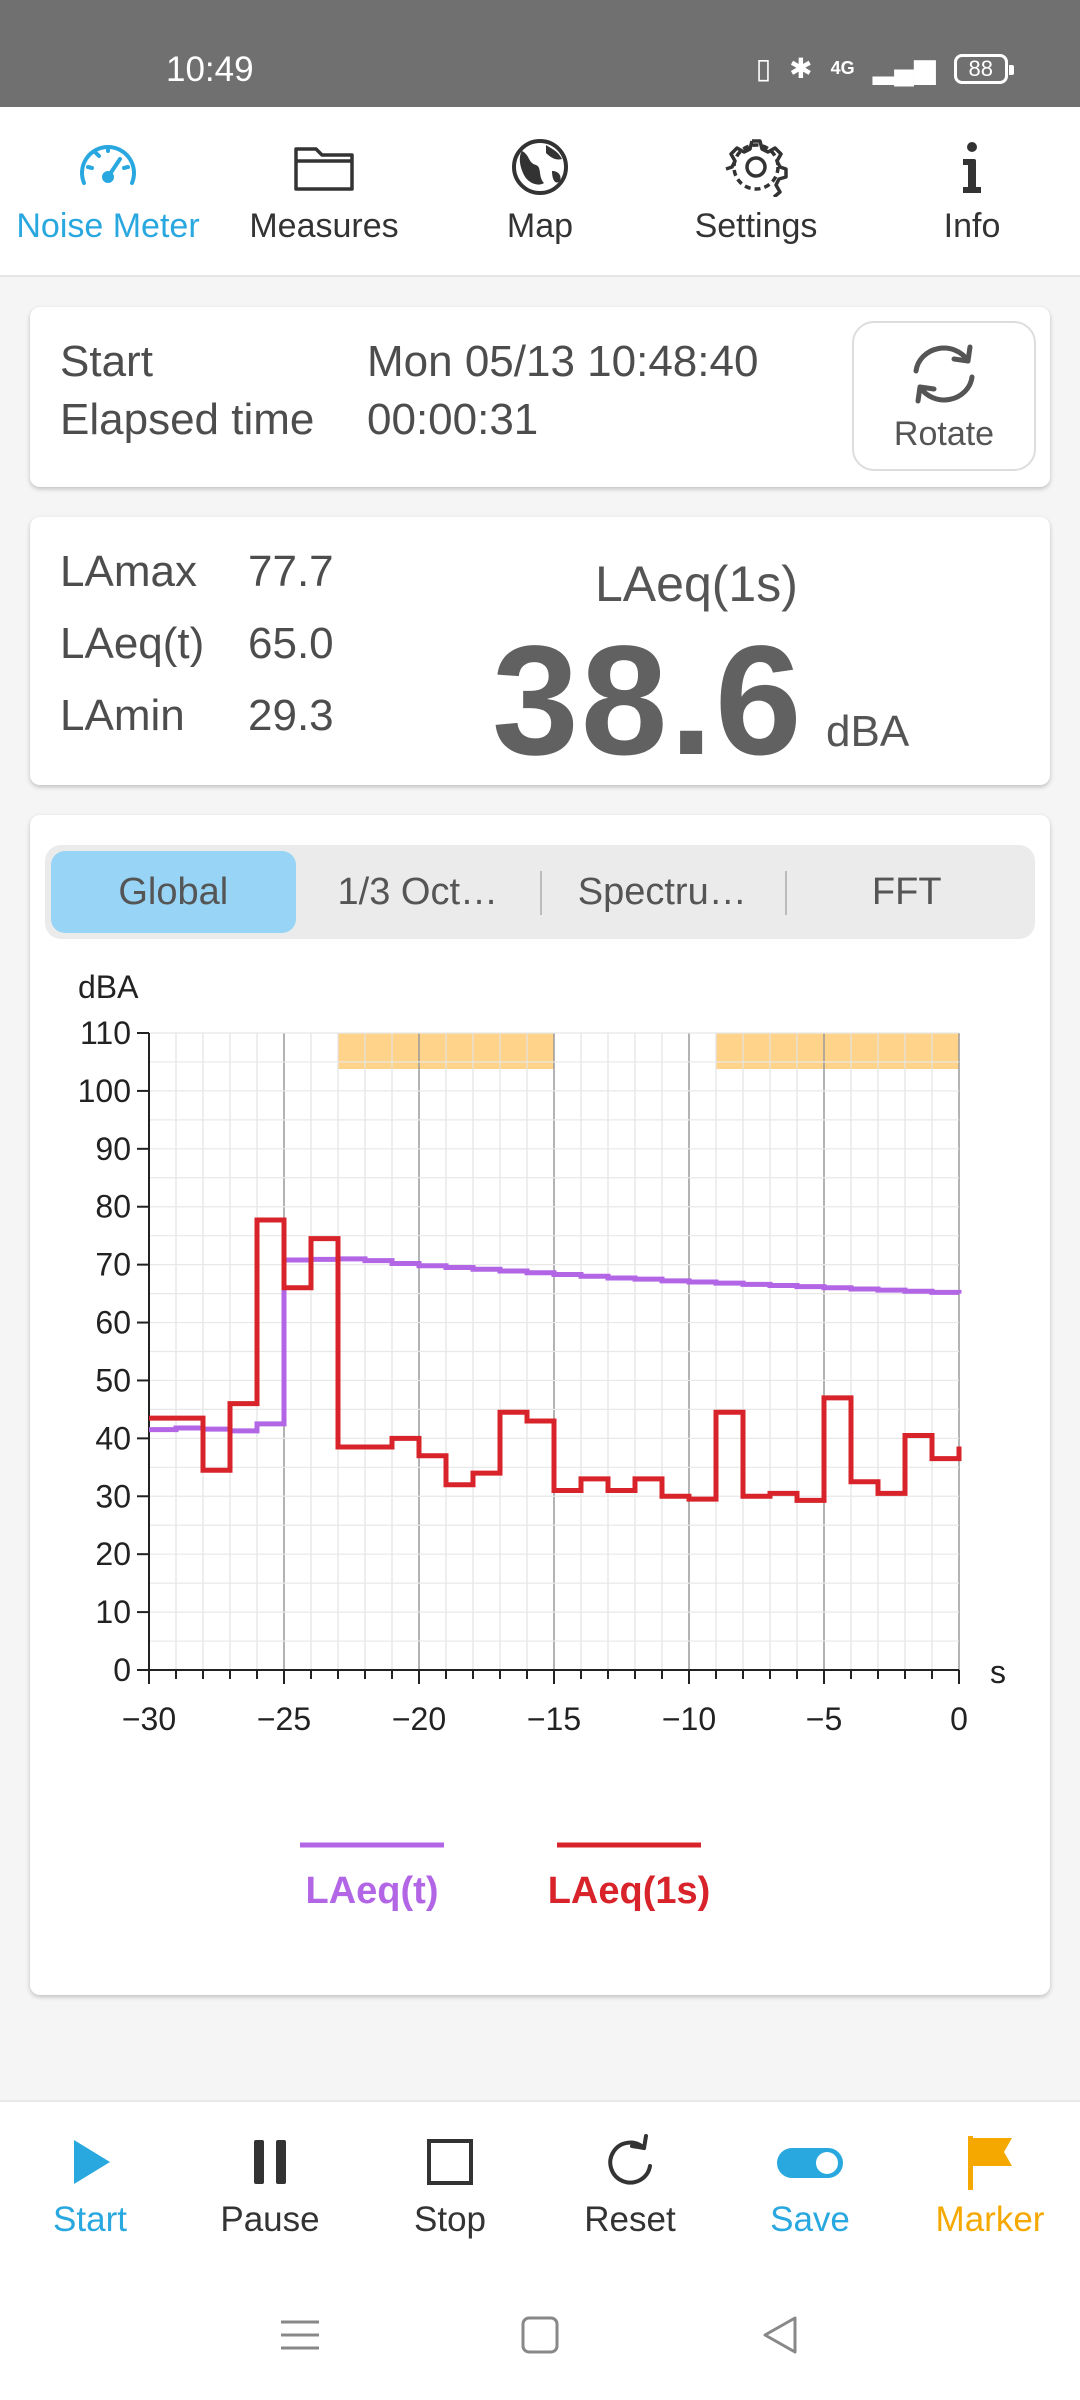 This screenshot has height=2400, width=1080. I want to click on nav-label: Info, so click(972, 225).